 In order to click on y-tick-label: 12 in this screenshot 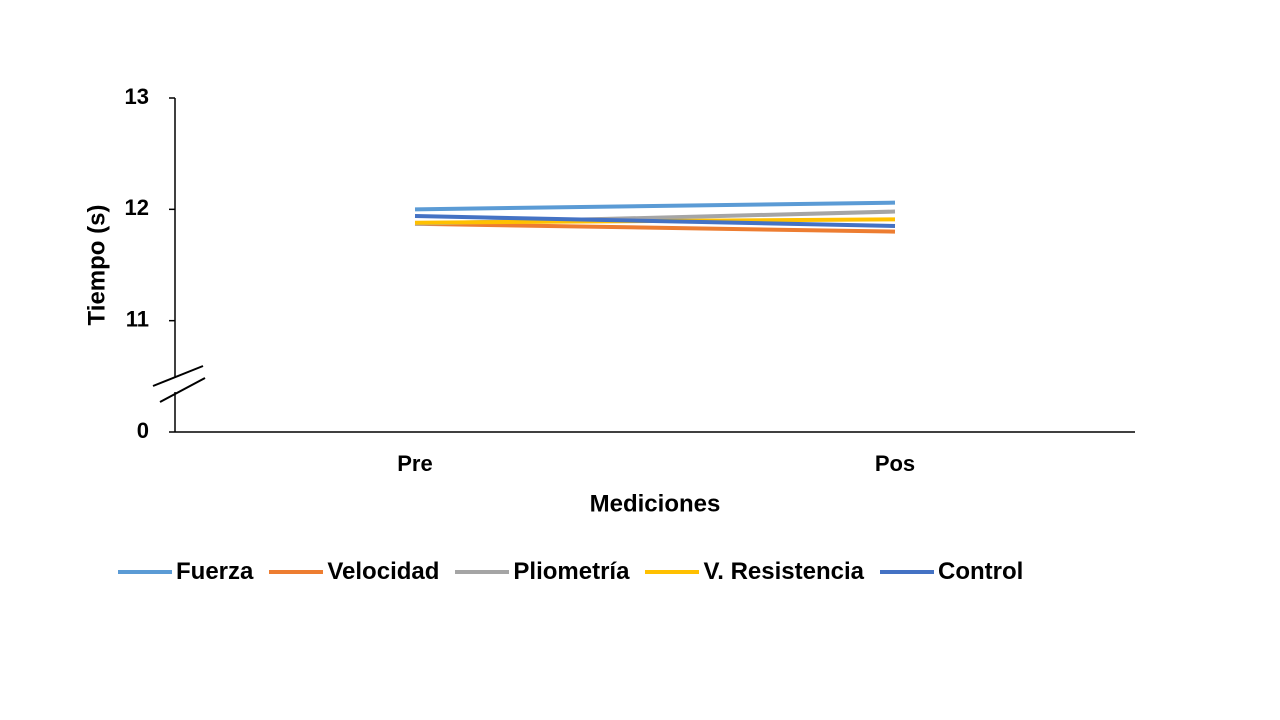, I will do `click(137, 207)`.